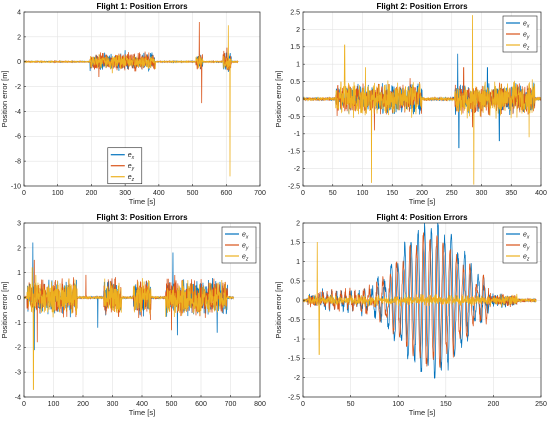 This screenshot has width=550, height=422. What do you see at coordinates (333, 193) in the screenshot?
I see `x-tick-label: 50` at bounding box center [333, 193].